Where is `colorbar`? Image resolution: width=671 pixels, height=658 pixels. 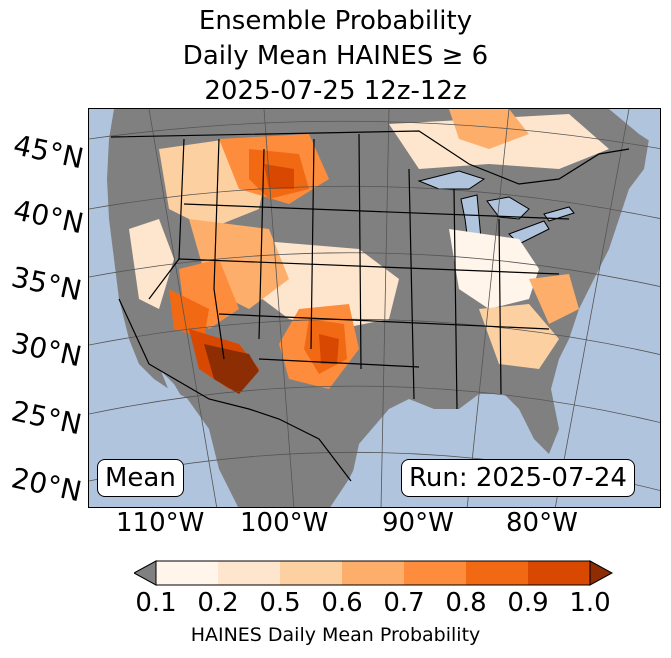 colorbar is located at coordinates (374, 573).